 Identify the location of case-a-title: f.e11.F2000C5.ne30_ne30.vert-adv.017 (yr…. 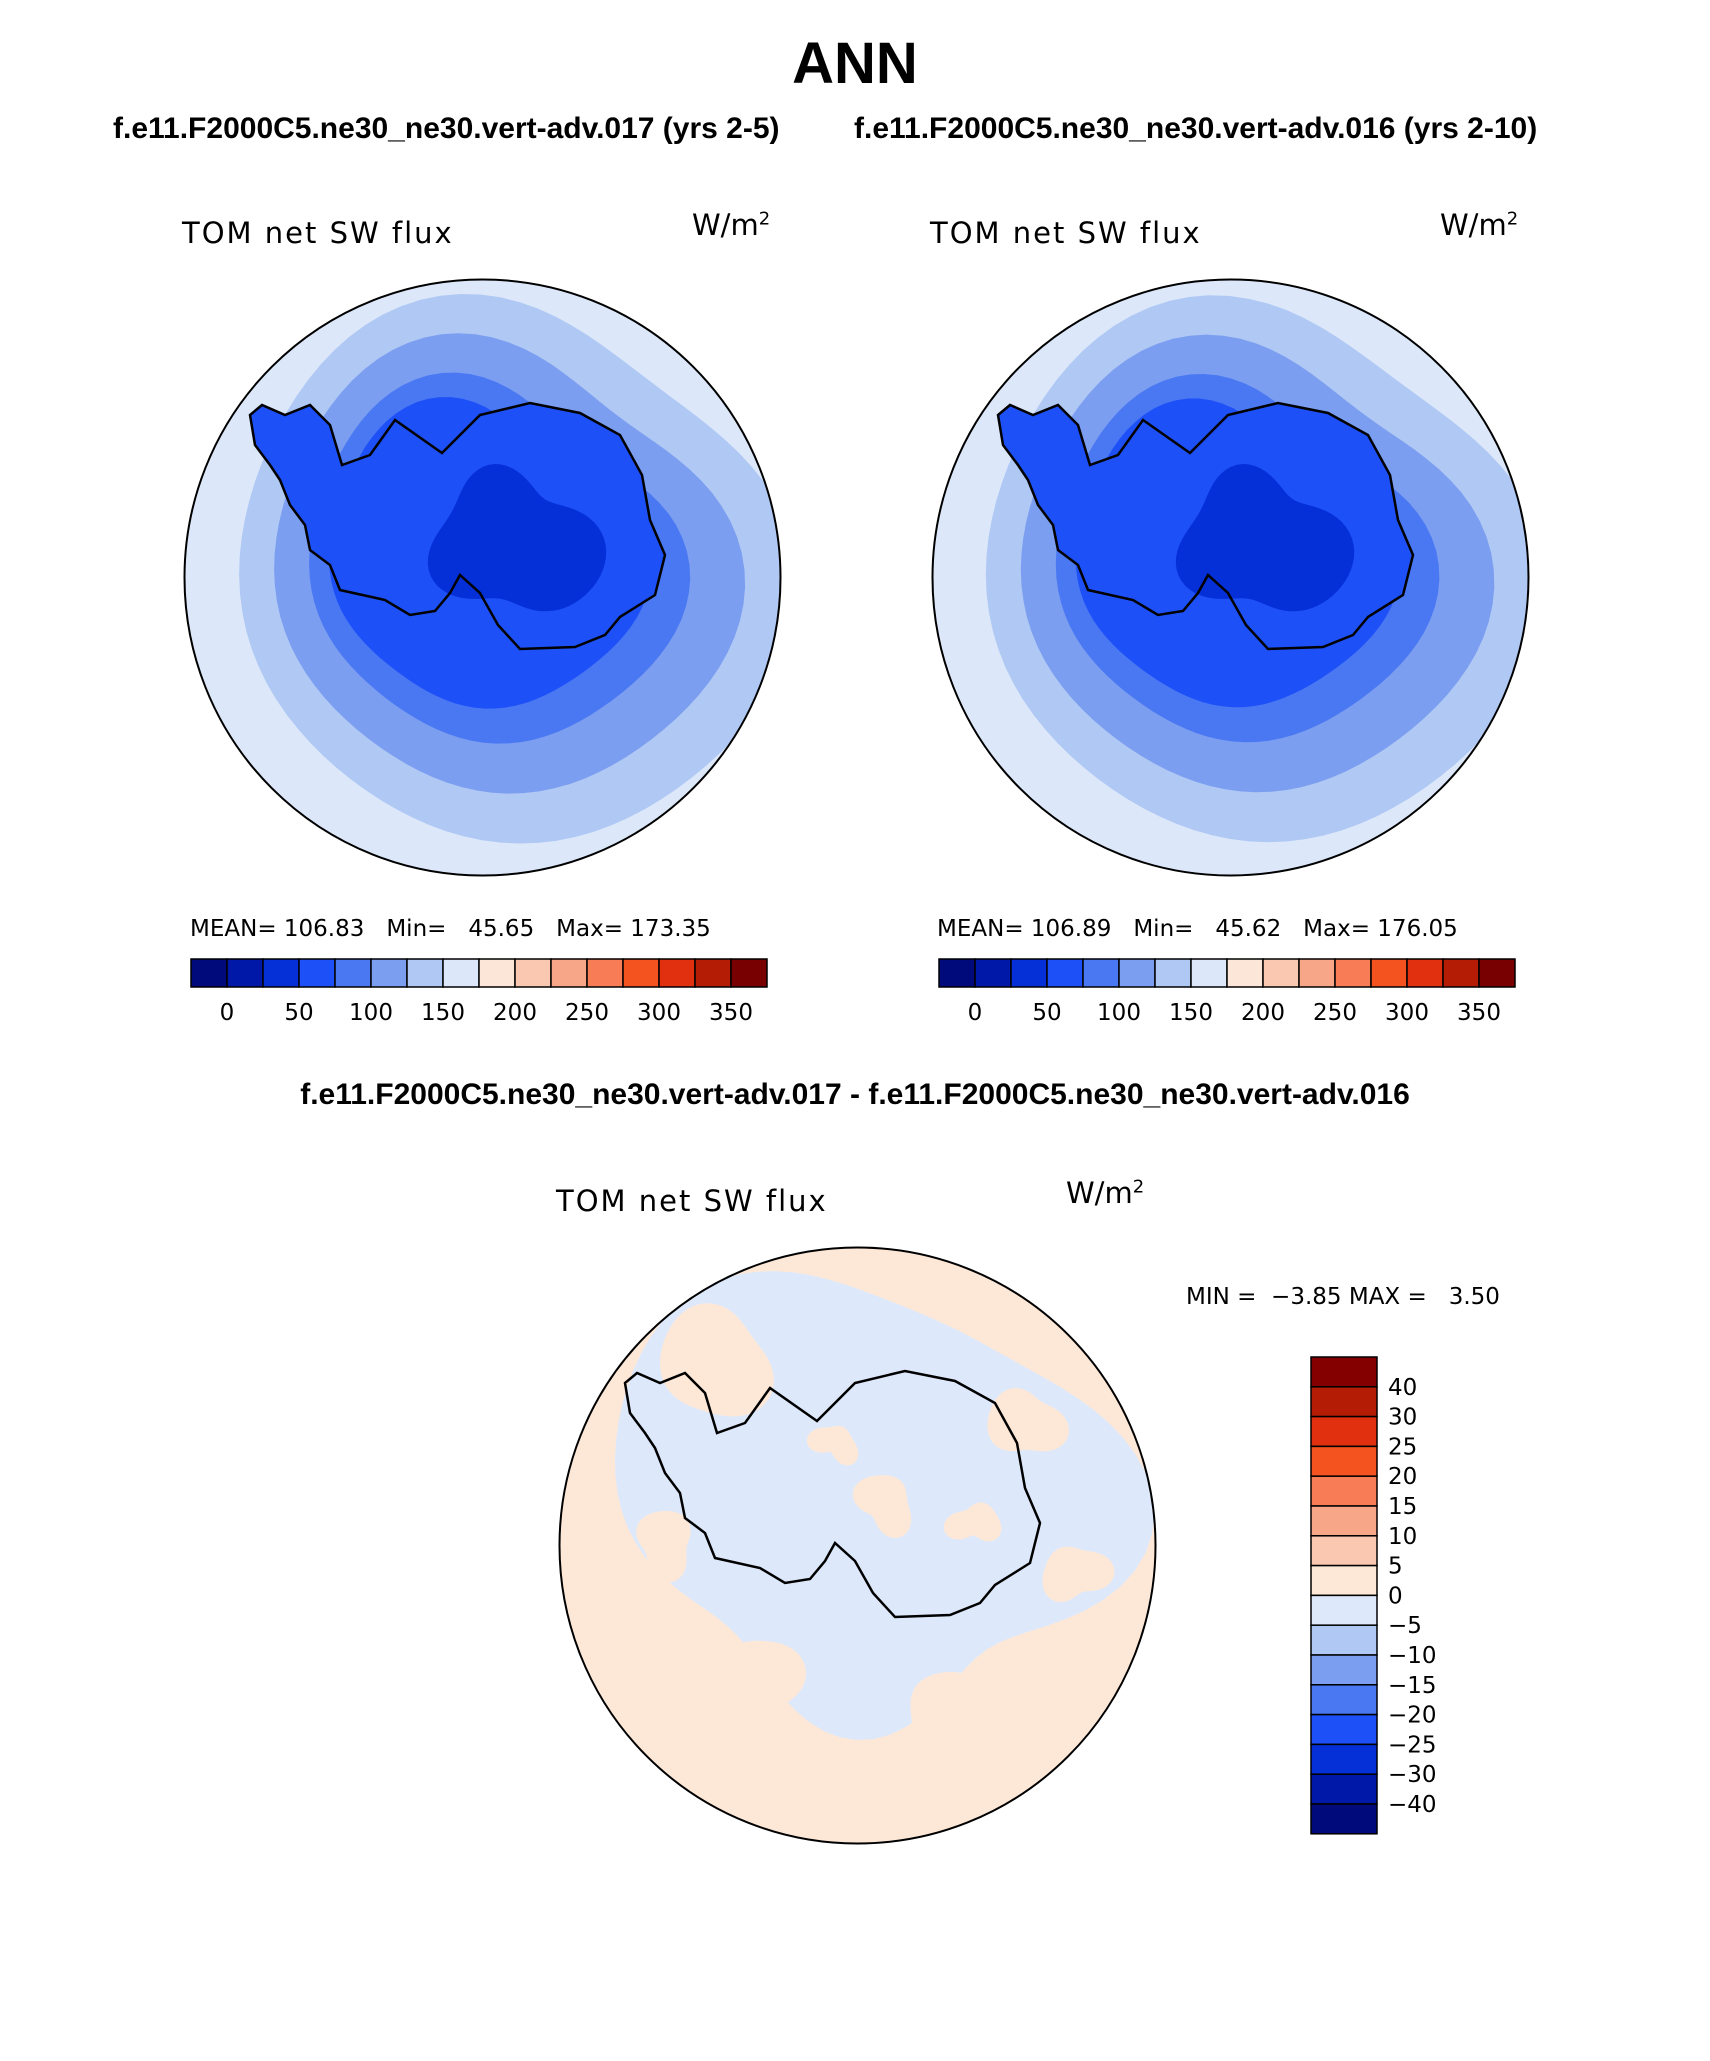
(446, 128).